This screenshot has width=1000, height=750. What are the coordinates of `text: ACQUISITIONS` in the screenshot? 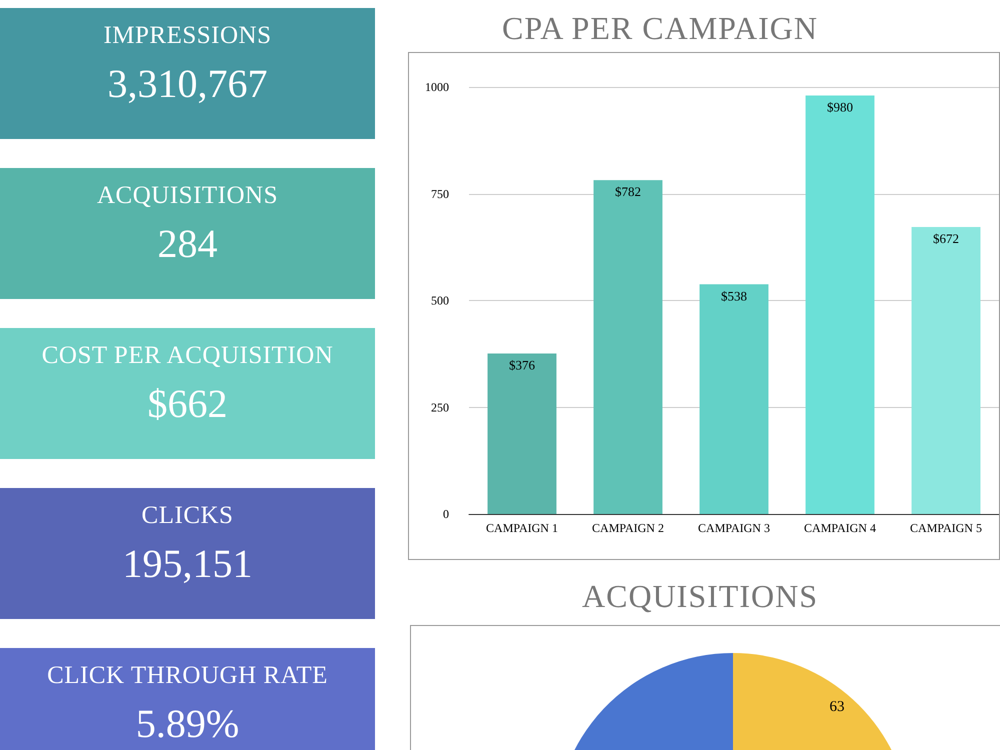 It's located at (187, 196).